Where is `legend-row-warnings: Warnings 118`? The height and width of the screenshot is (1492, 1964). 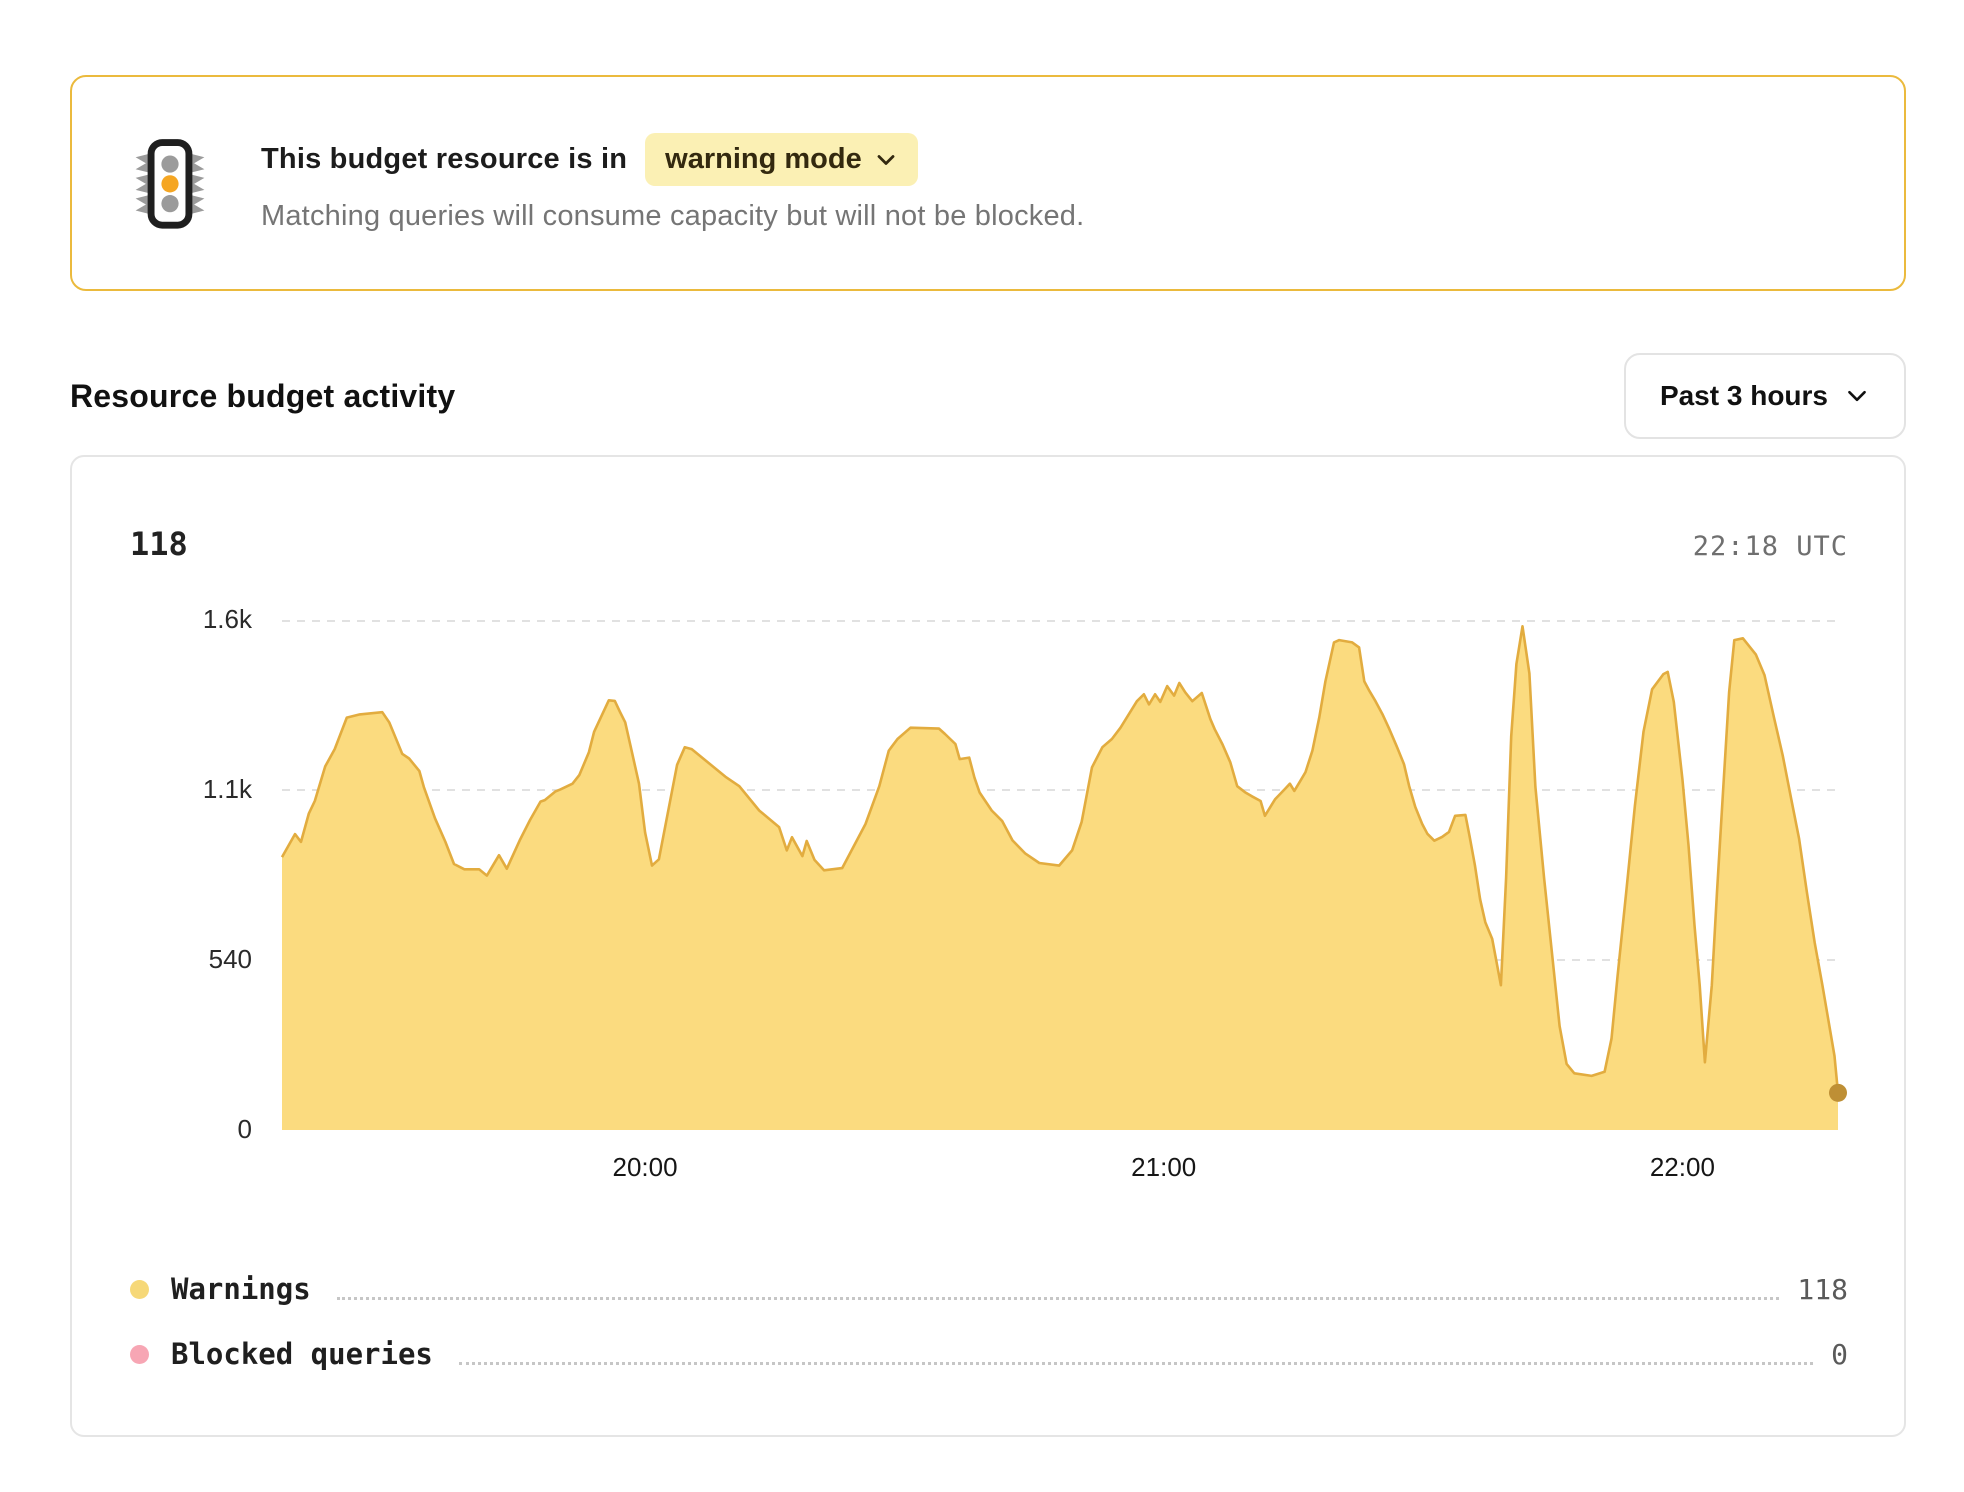
legend-row-warnings: Warnings 118 is located at coordinates (989, 1289).